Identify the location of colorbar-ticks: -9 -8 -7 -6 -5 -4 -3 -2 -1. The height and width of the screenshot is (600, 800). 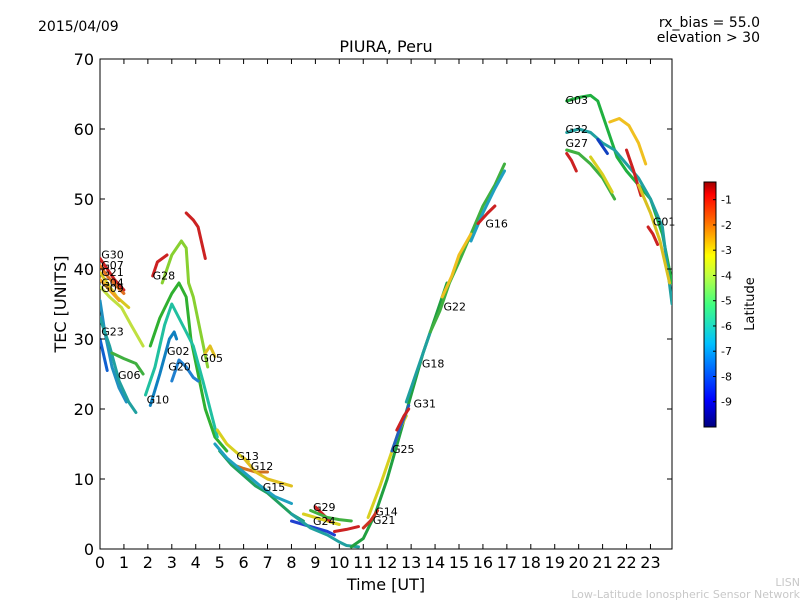
(722, 301).